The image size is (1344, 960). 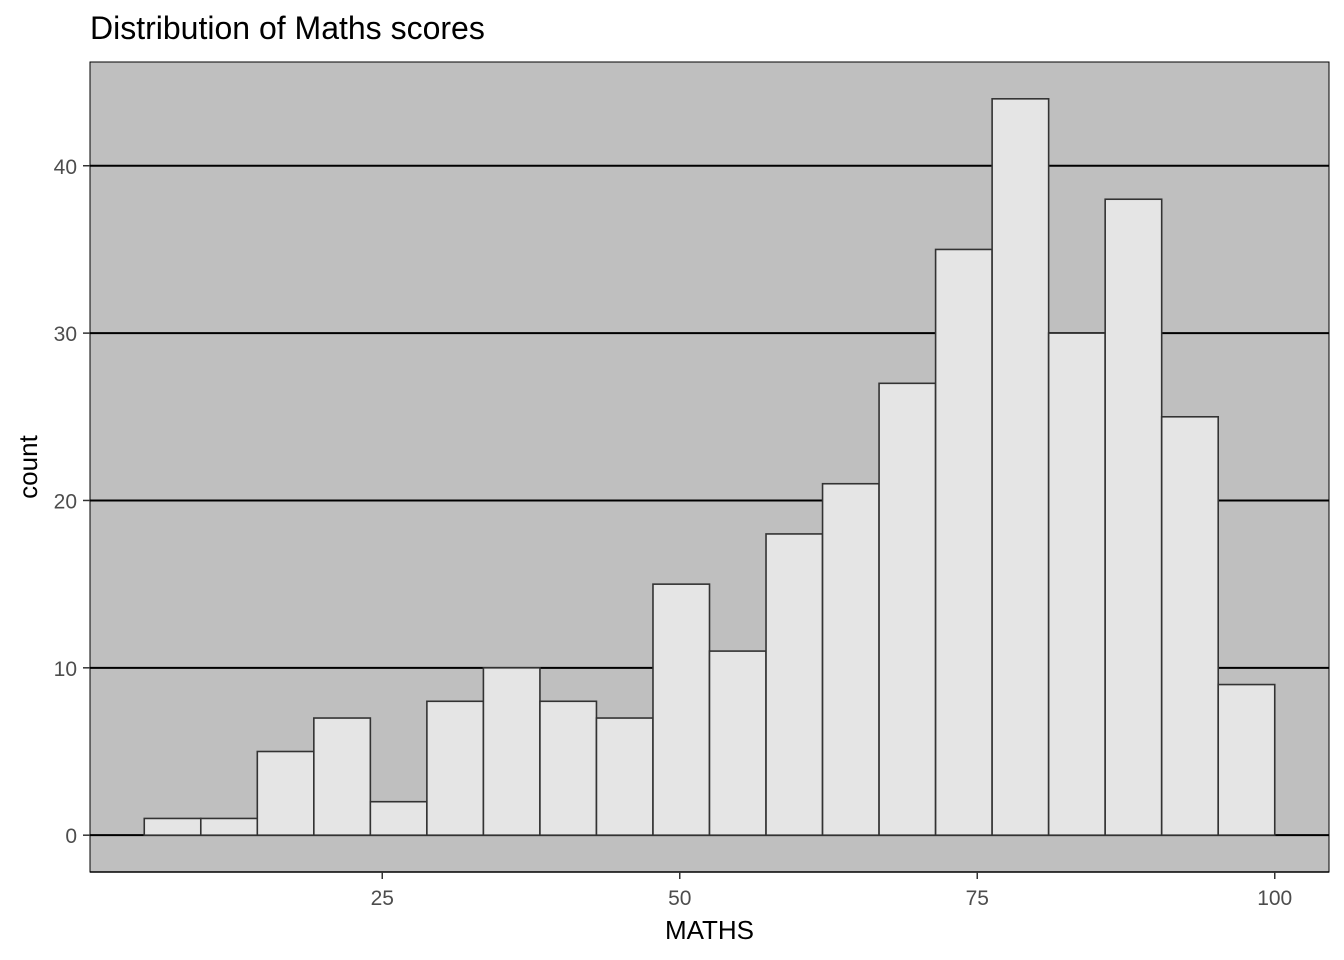 I want to click on x-axis-ticks: 25 50 75 100, so click(x=831, y=891).